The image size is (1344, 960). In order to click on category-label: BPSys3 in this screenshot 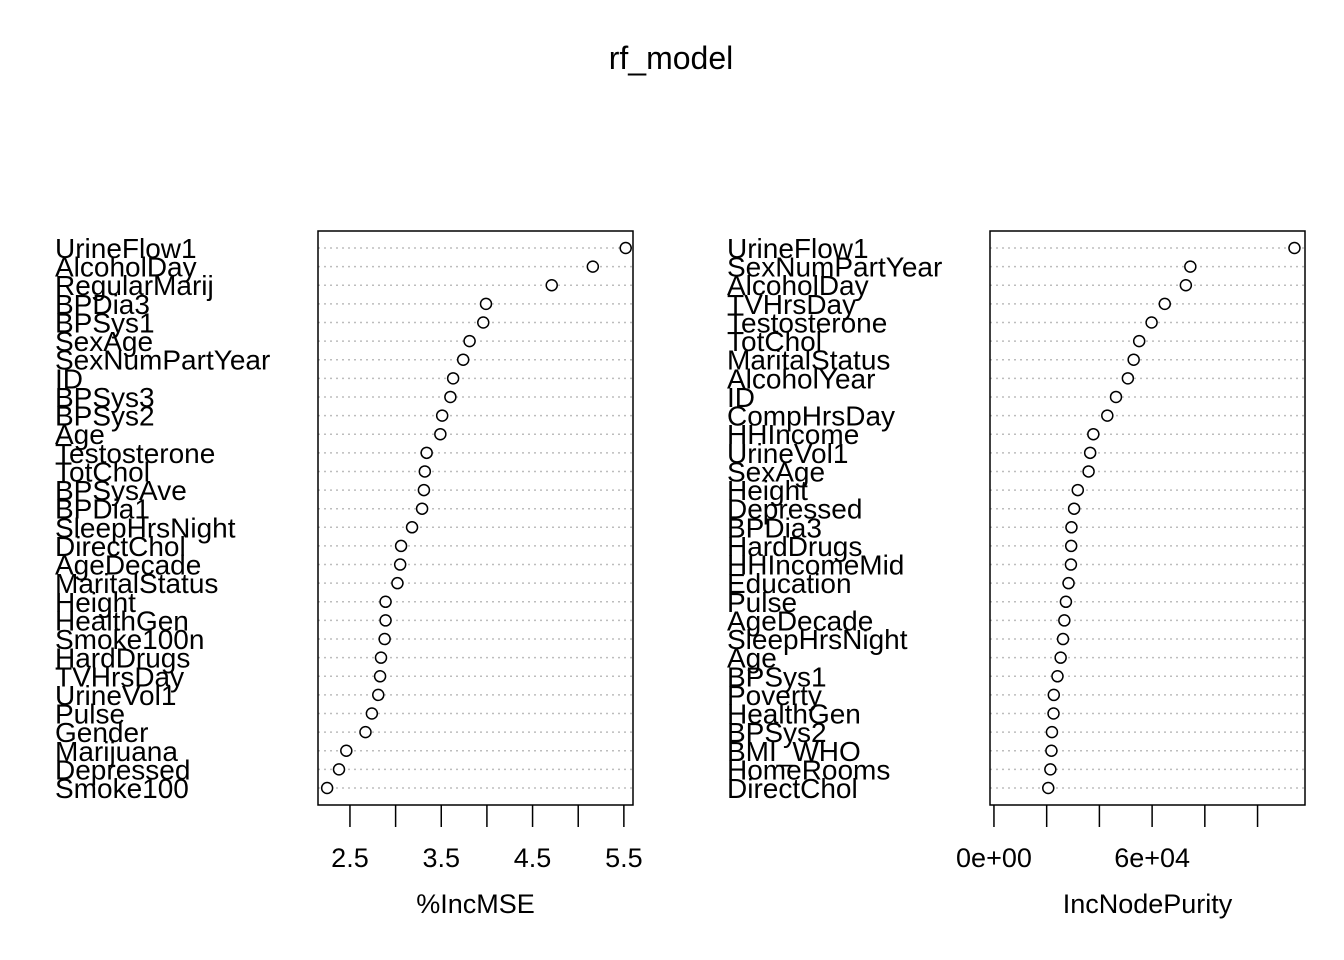, I will do `click(105, 397)`.